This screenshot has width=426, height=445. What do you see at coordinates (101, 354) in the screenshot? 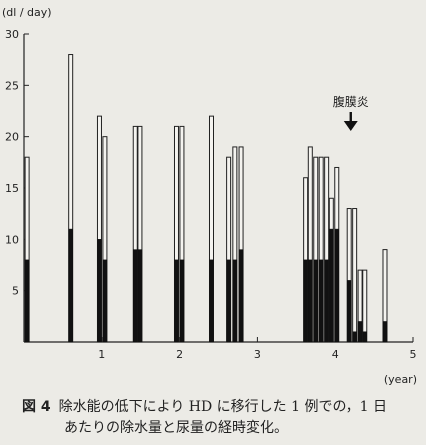
I see `x-tick-label: 1` at bounding box center [101, 354].